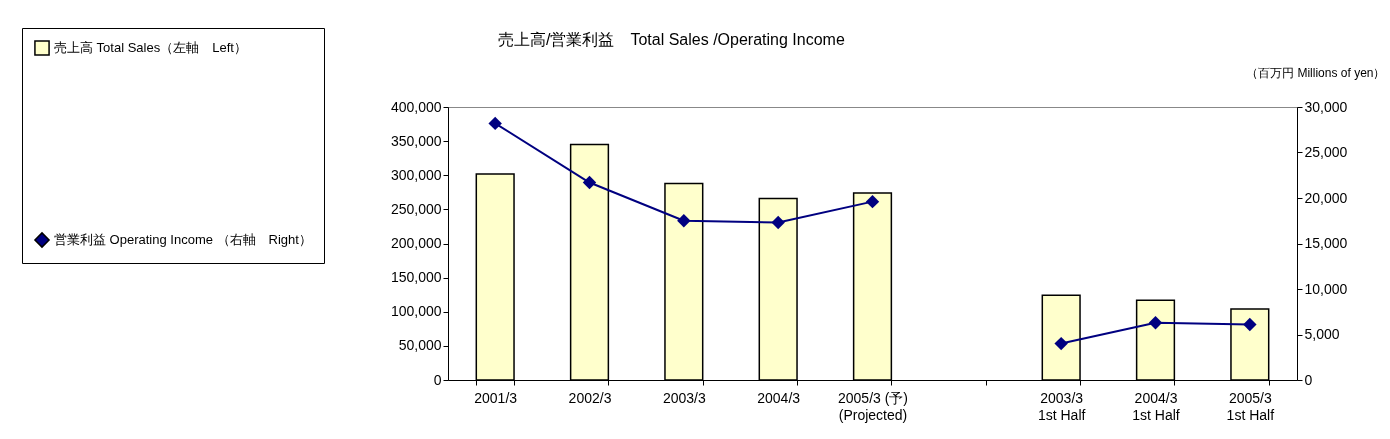 The width and height of the screenshot is (1390, 439). Describe the element at coordinates (1326, 106) in the screenshot. I see `y2-tick-label: 30,000` at that location.